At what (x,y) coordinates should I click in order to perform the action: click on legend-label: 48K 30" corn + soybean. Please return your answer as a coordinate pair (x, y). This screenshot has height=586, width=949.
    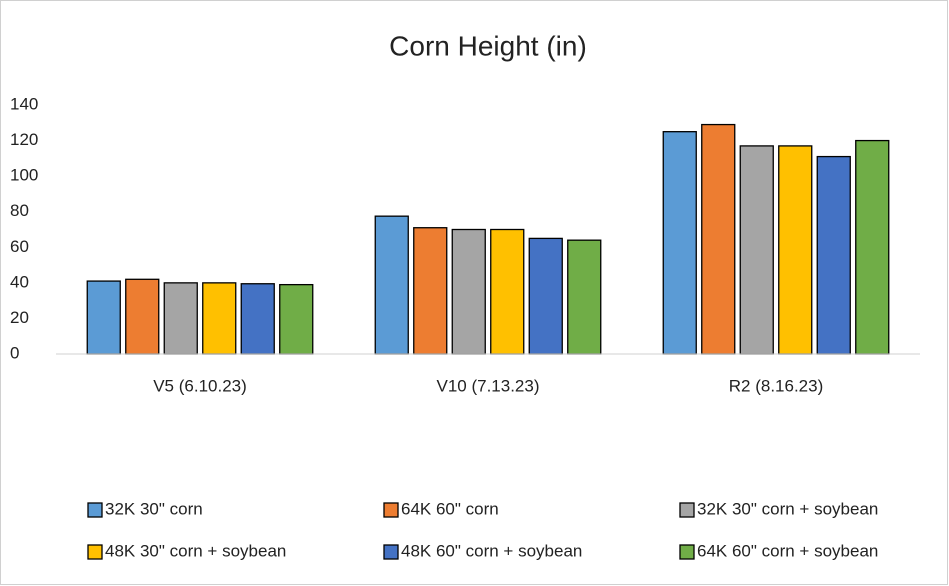
    Looking at the image, I should click on (195, 550).